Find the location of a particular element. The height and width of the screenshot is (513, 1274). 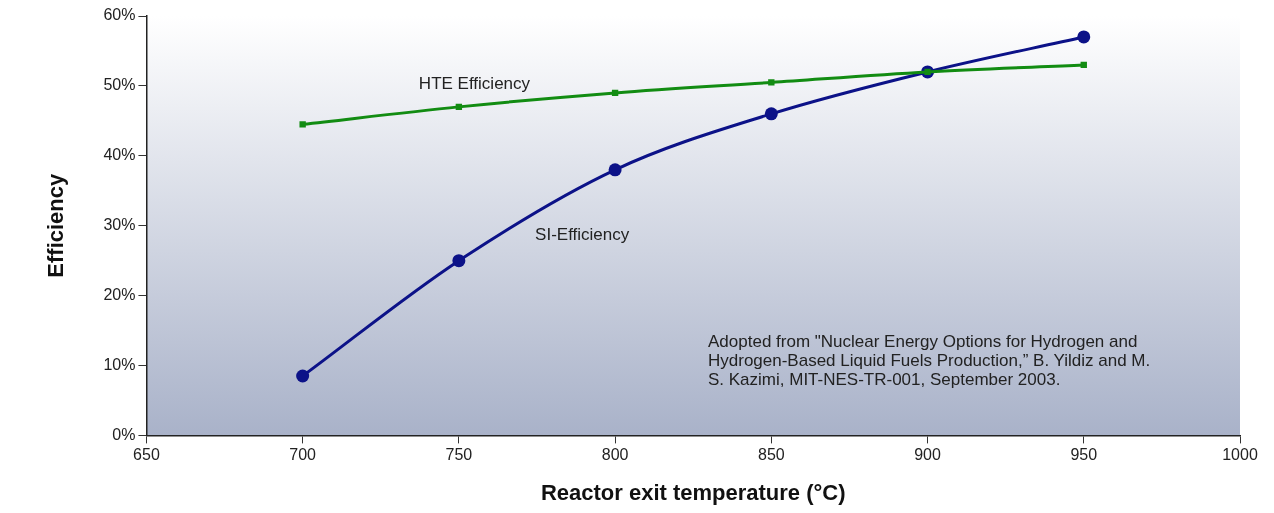

y-tick-label: 10% is located at coordinates (119, 364).